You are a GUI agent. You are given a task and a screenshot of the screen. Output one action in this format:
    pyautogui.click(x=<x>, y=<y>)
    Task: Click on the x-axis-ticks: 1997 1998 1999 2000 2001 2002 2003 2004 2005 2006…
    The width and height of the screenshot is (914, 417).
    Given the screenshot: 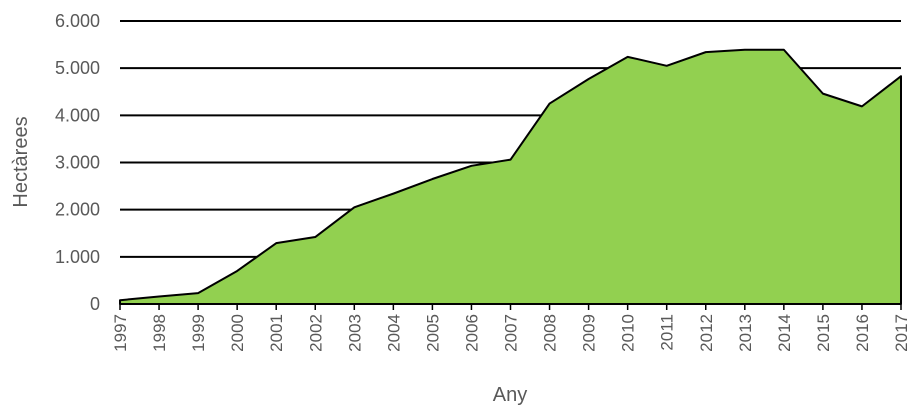 What is the action you would take?
    pyautogui.click(x=511, y=328)
    